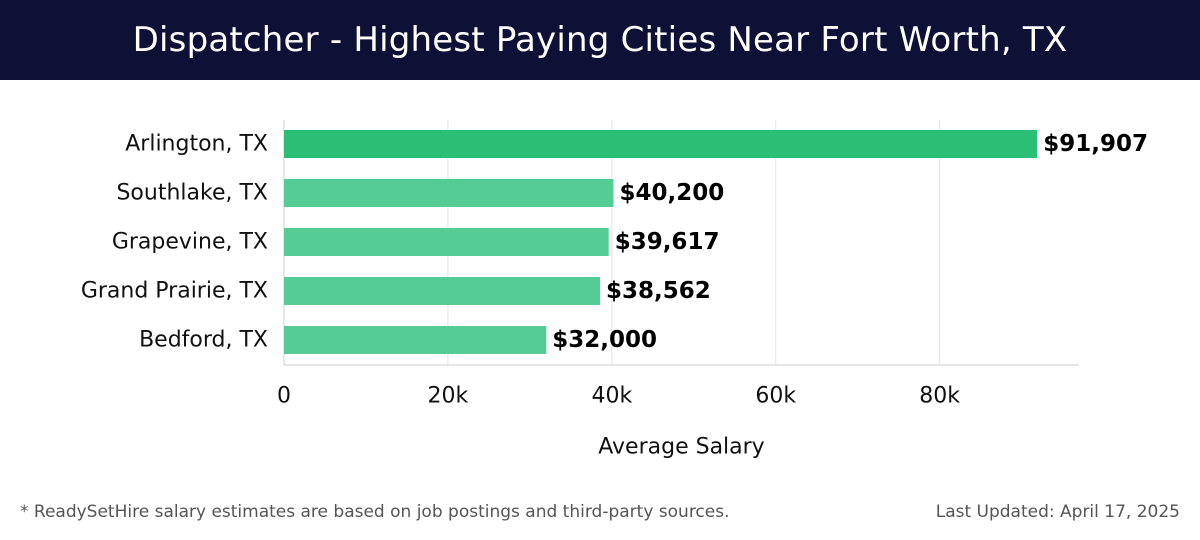 The width and height of the screenshot is (1200, 540). What do you see at coordinates (196, 144) in the screenshot?
I see `category-label: Arlington, TX` at bounding box center [196, 144].